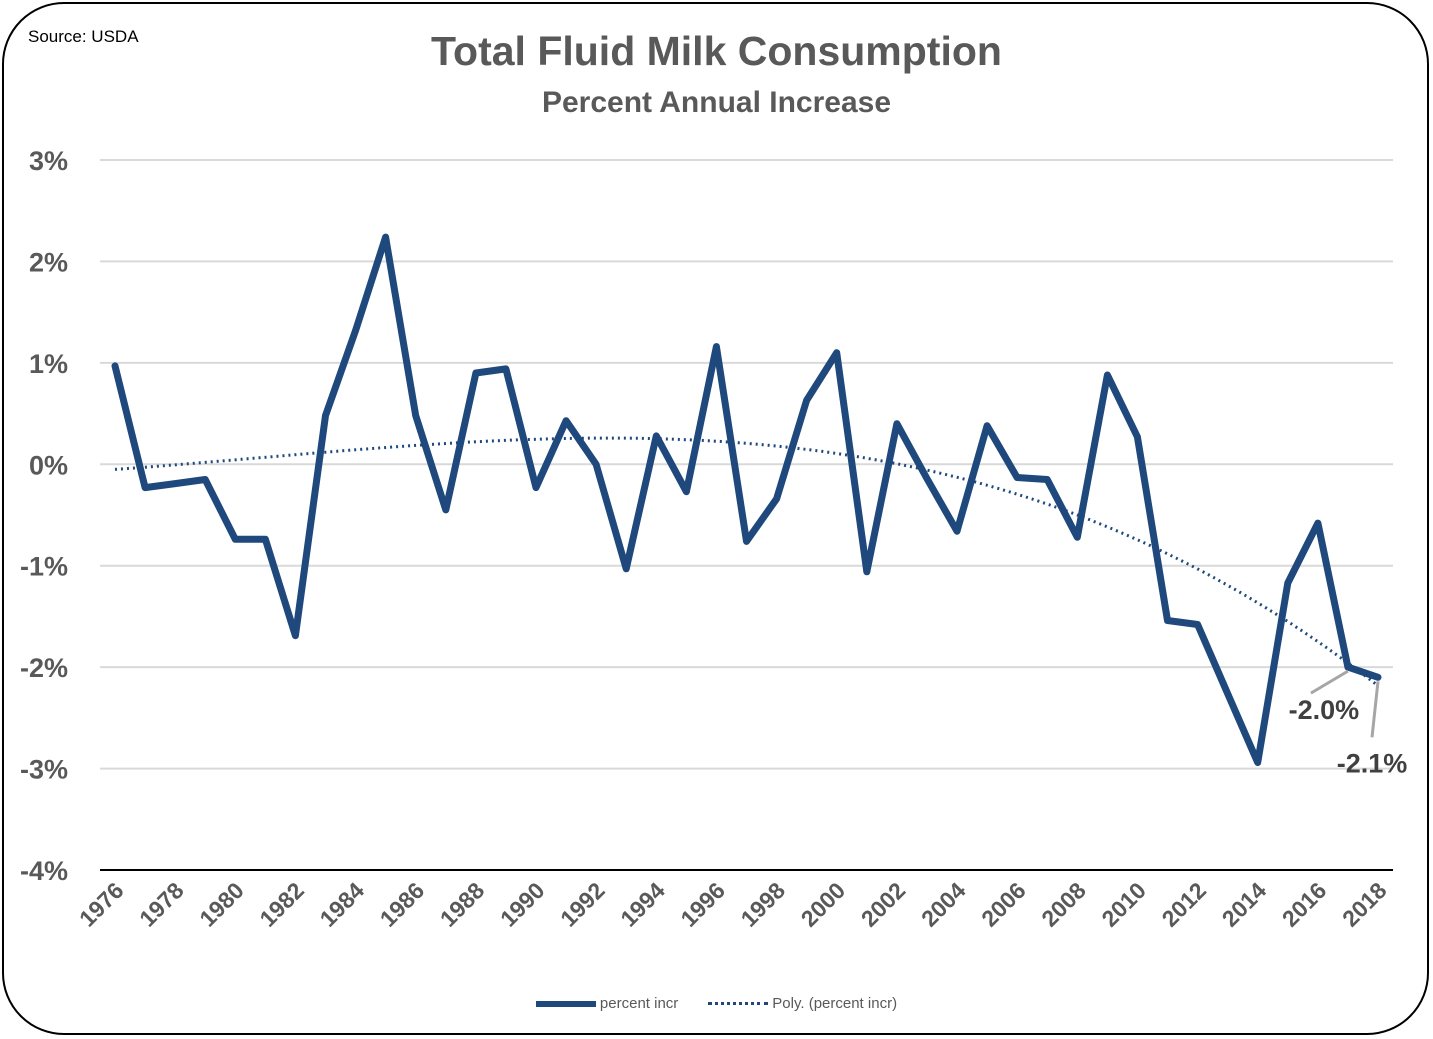 Image resolution: width=1433 pixels, height=1039 pixels. I want to click on legend-swatch-dotted, so click(738, 1003).